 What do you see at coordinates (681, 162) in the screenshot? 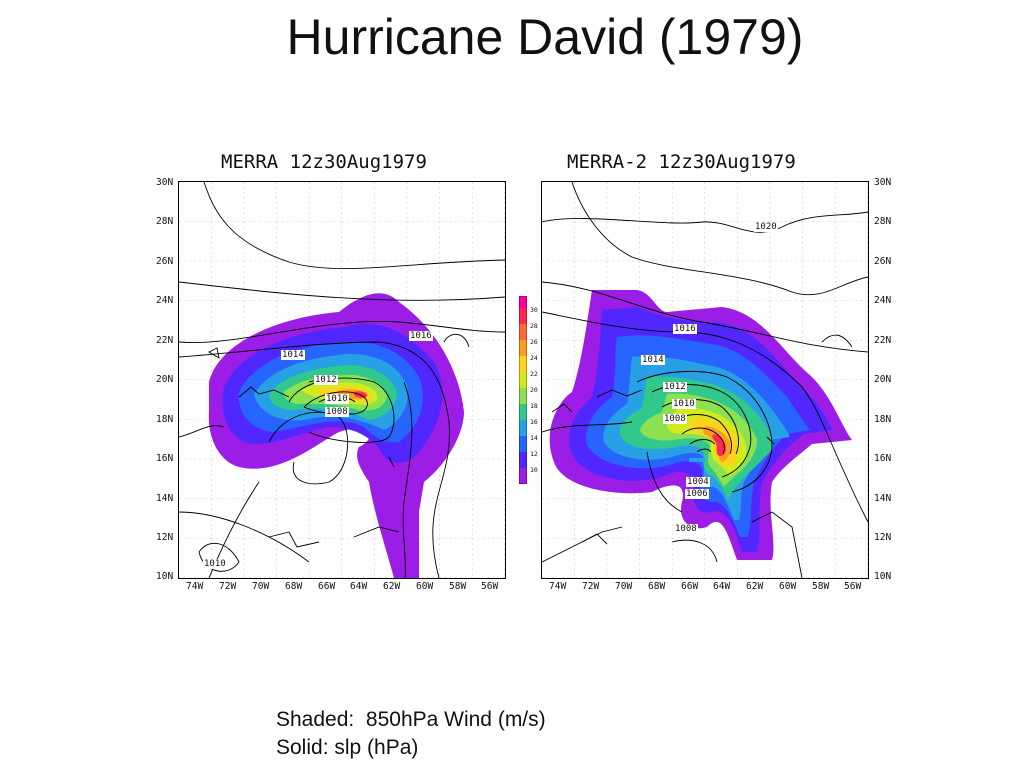
I see `right-panel-title: MERRA-2 12z30Aug1979` at bounding box center [681, 162].